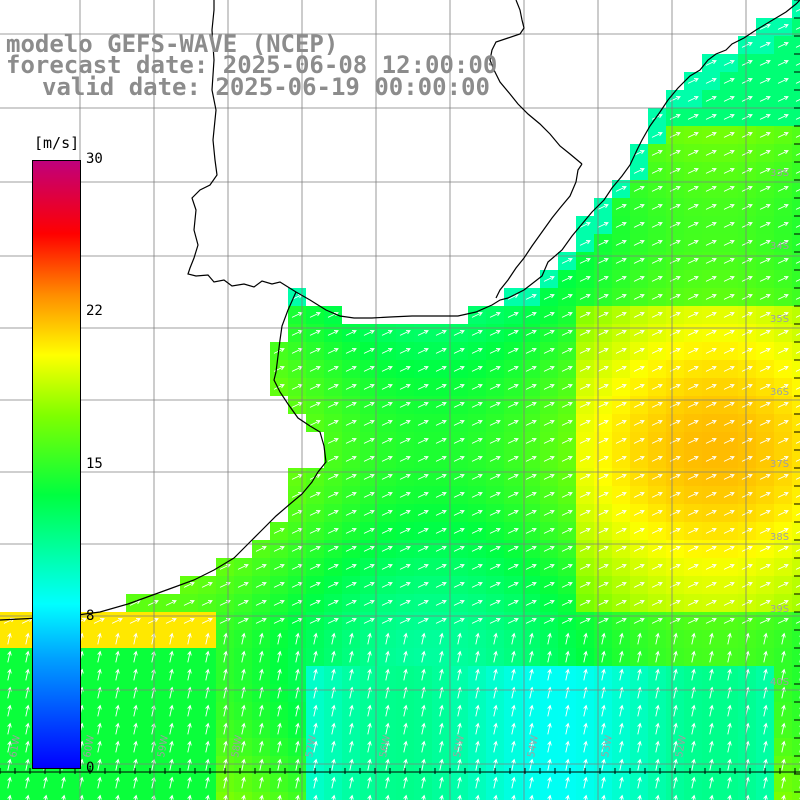 The width and height of the screenshot is (800, 800). Describe the element at coordinates (779, 537) in the screenshot. I see `latitude-label: 38S` at that location.